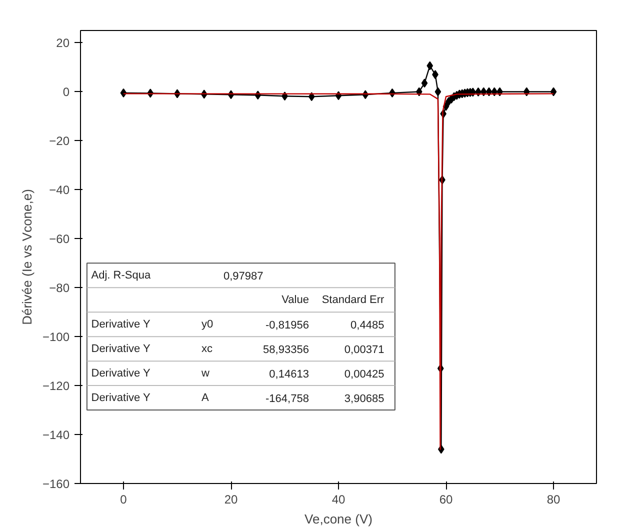 This screenshot has height=529, width=621. What do you see at coordinates (364, 398) in the screenshot?
I see `annotation: 3,90685` at bounding box center [364, 398].